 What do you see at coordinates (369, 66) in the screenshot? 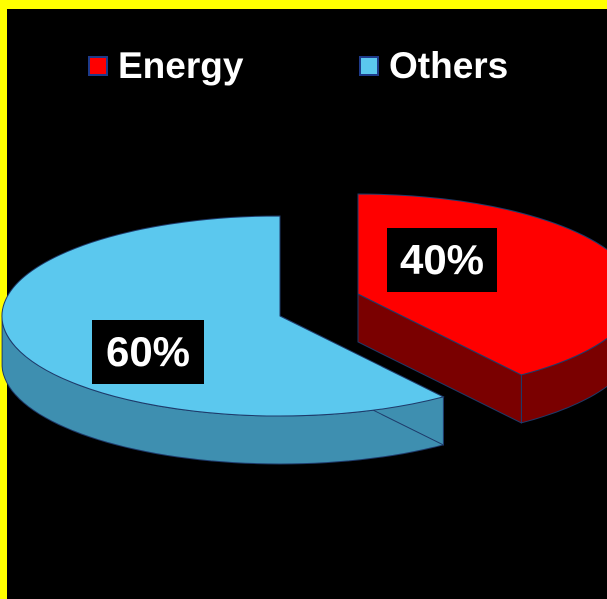
I see `legend-swatch-others` at bounding box center [369, 66].